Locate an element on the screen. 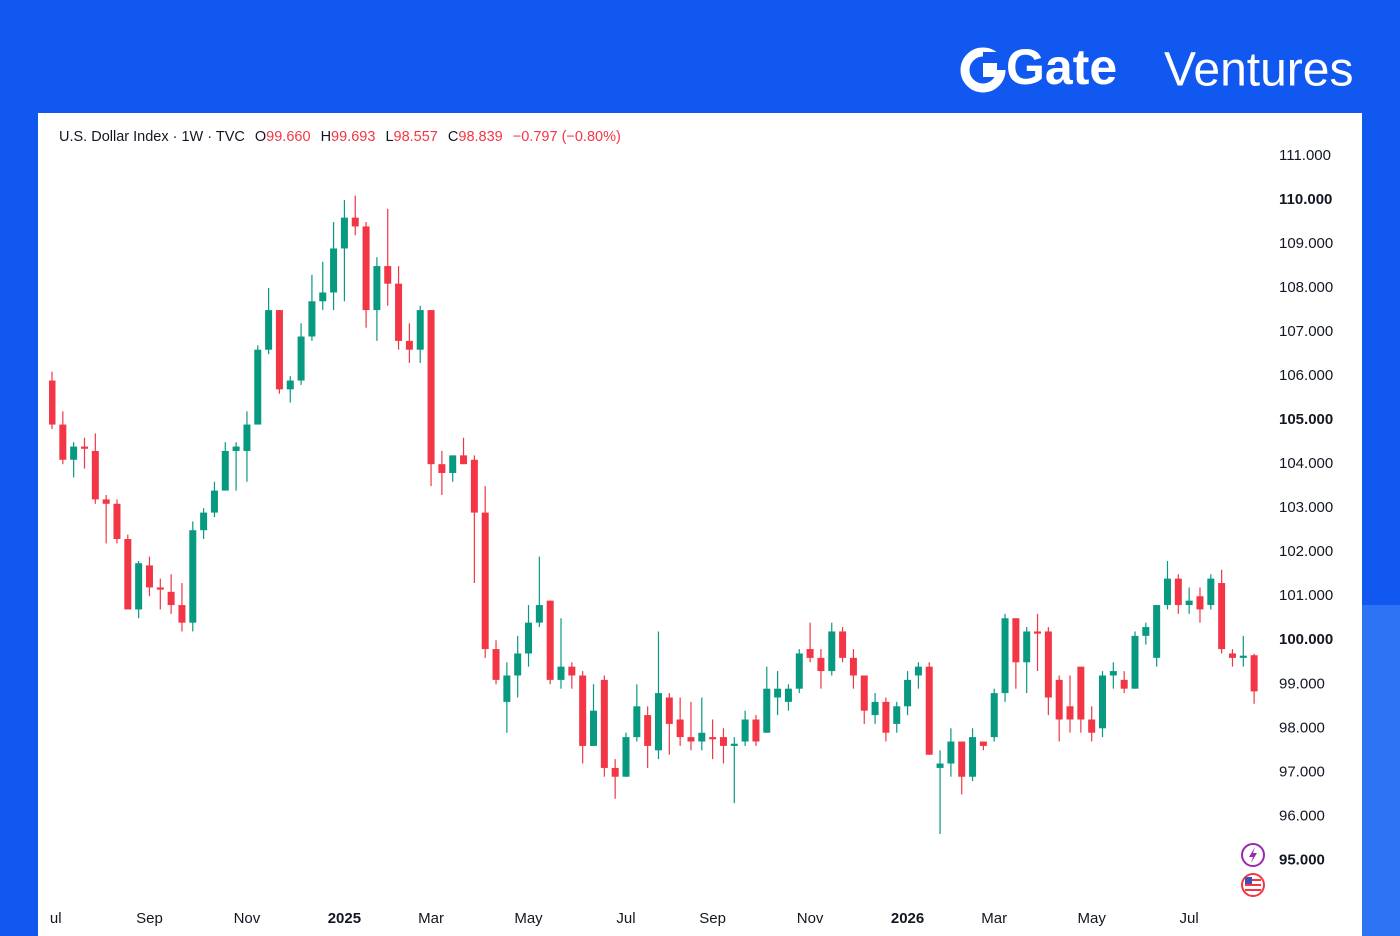 Image resolution: width=1400 pixels, height=936 pixels. y-tick-label: 106.000 is located at coordinates (1306, 375).